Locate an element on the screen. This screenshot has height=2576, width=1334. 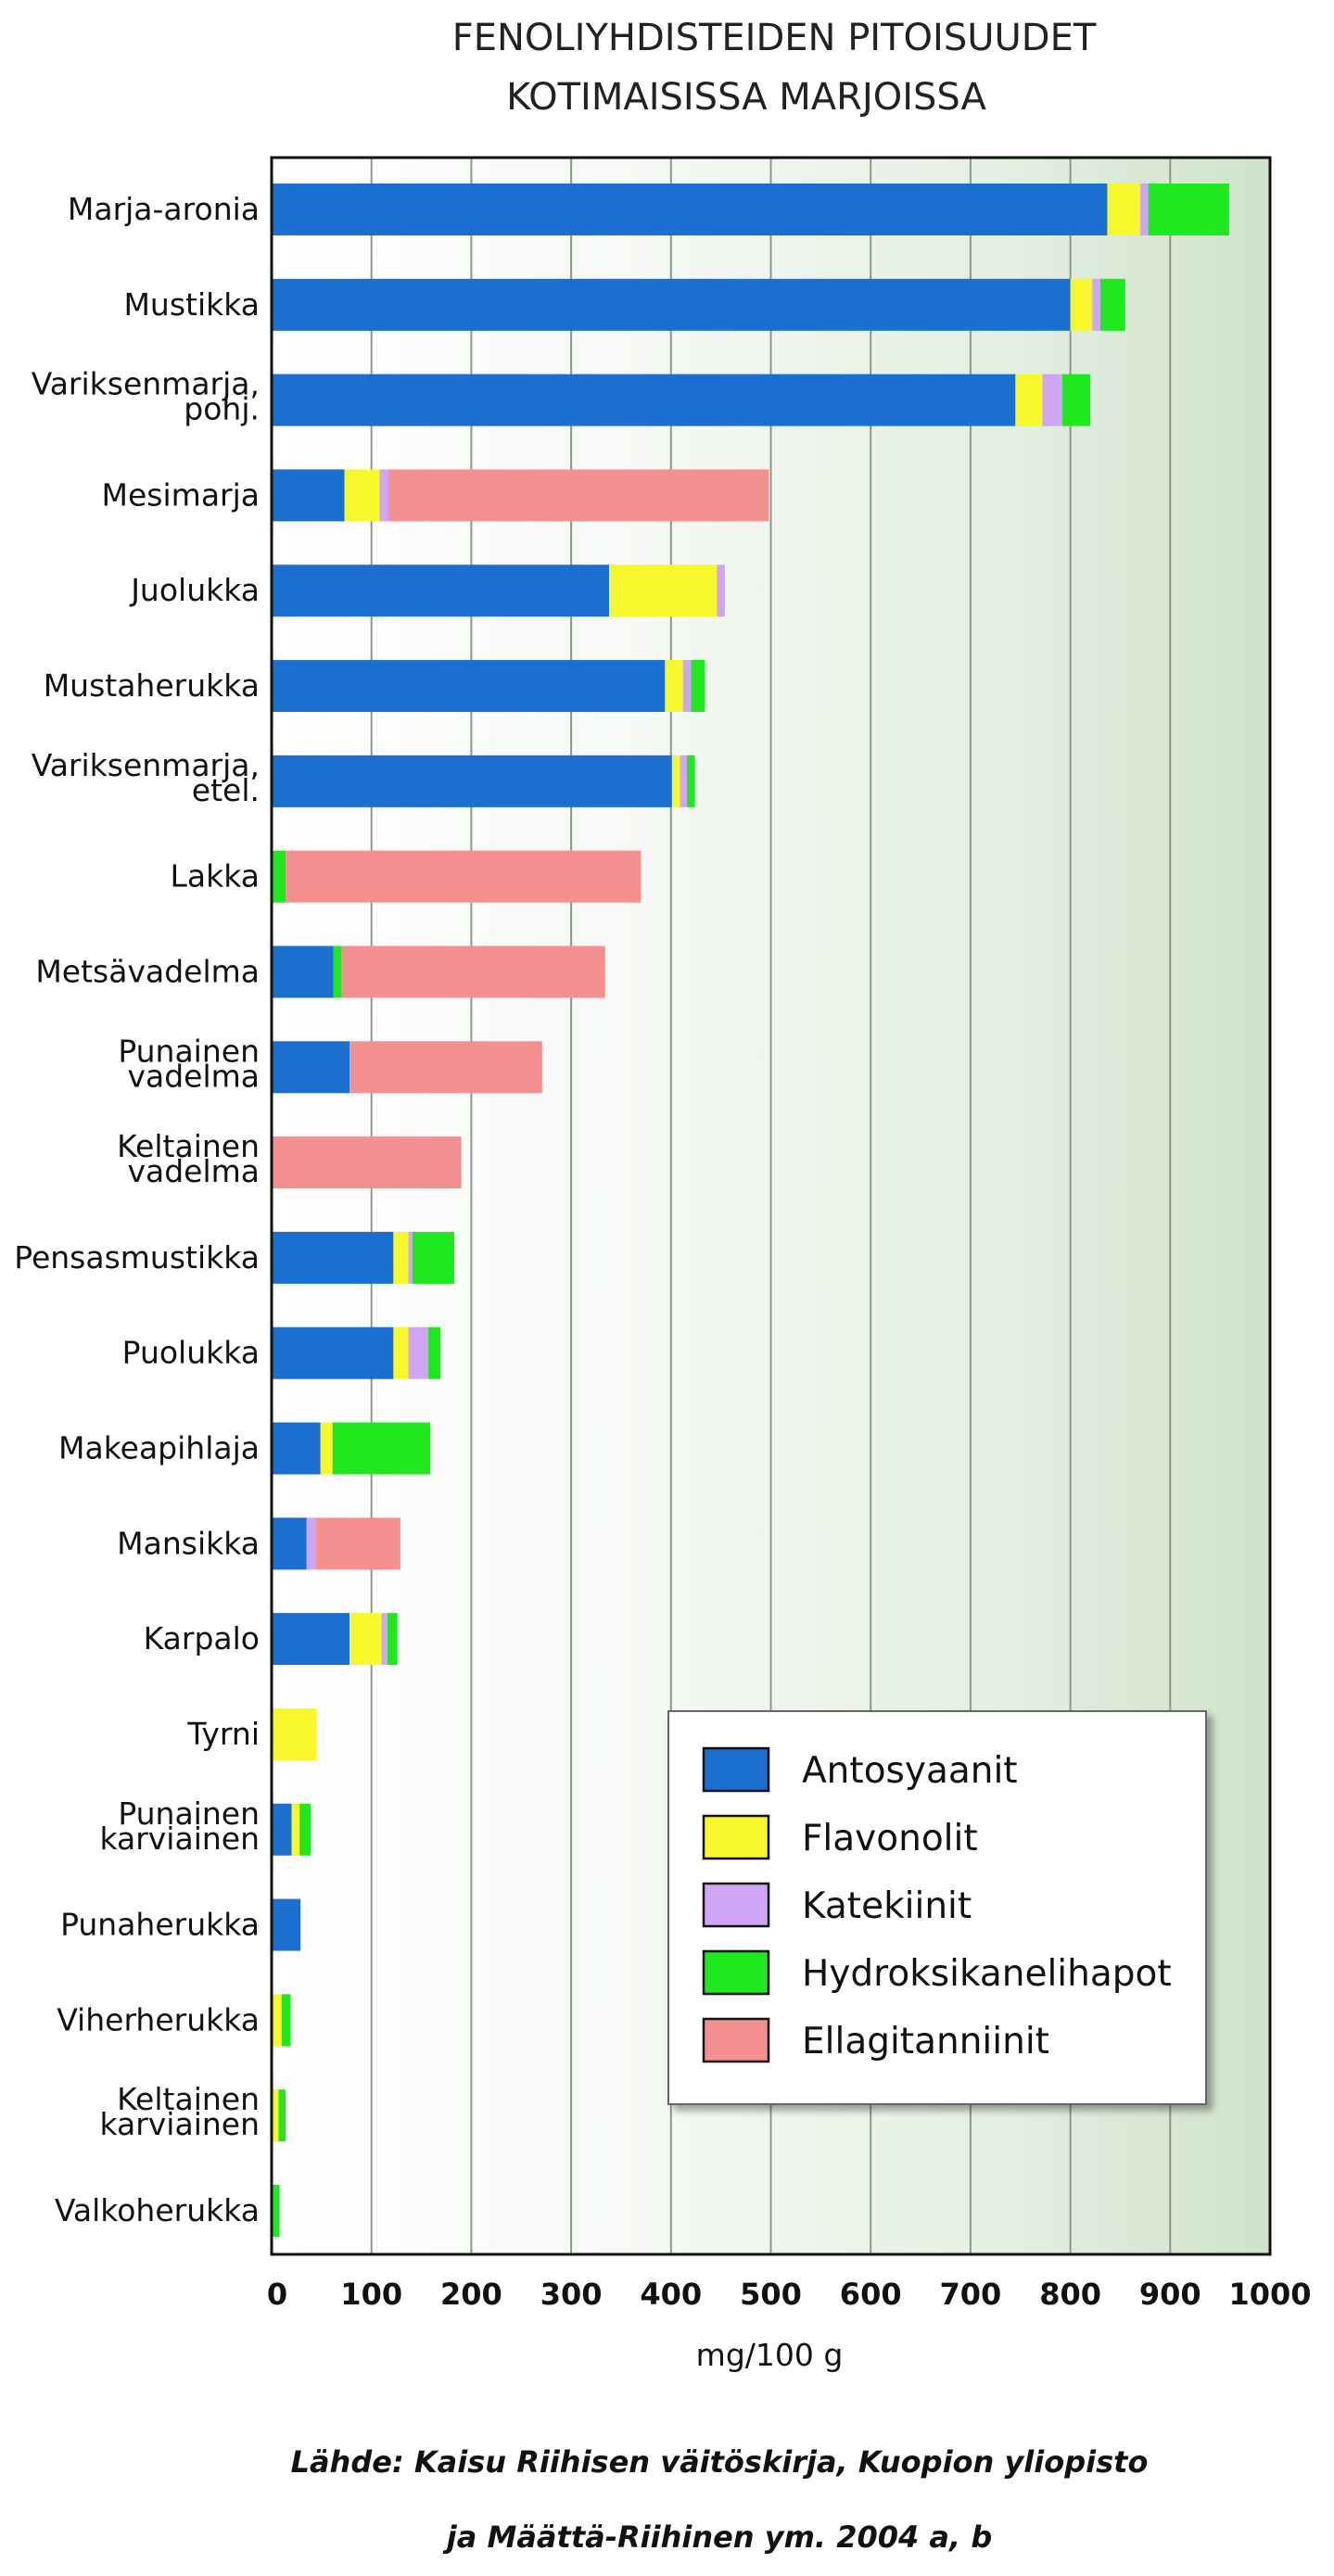
x-tick-1000: 1000 is located at coordinates (1269, 2294).